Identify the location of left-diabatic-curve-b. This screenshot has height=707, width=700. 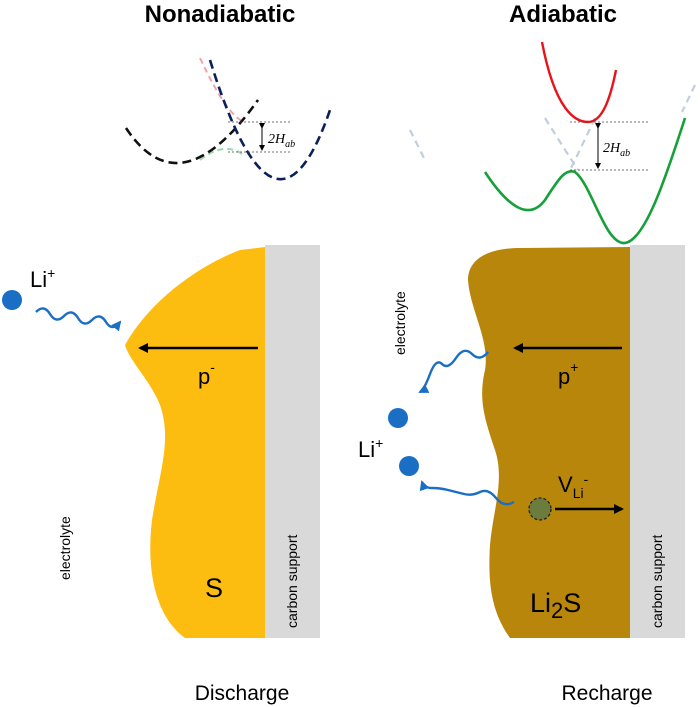
(270, 120).